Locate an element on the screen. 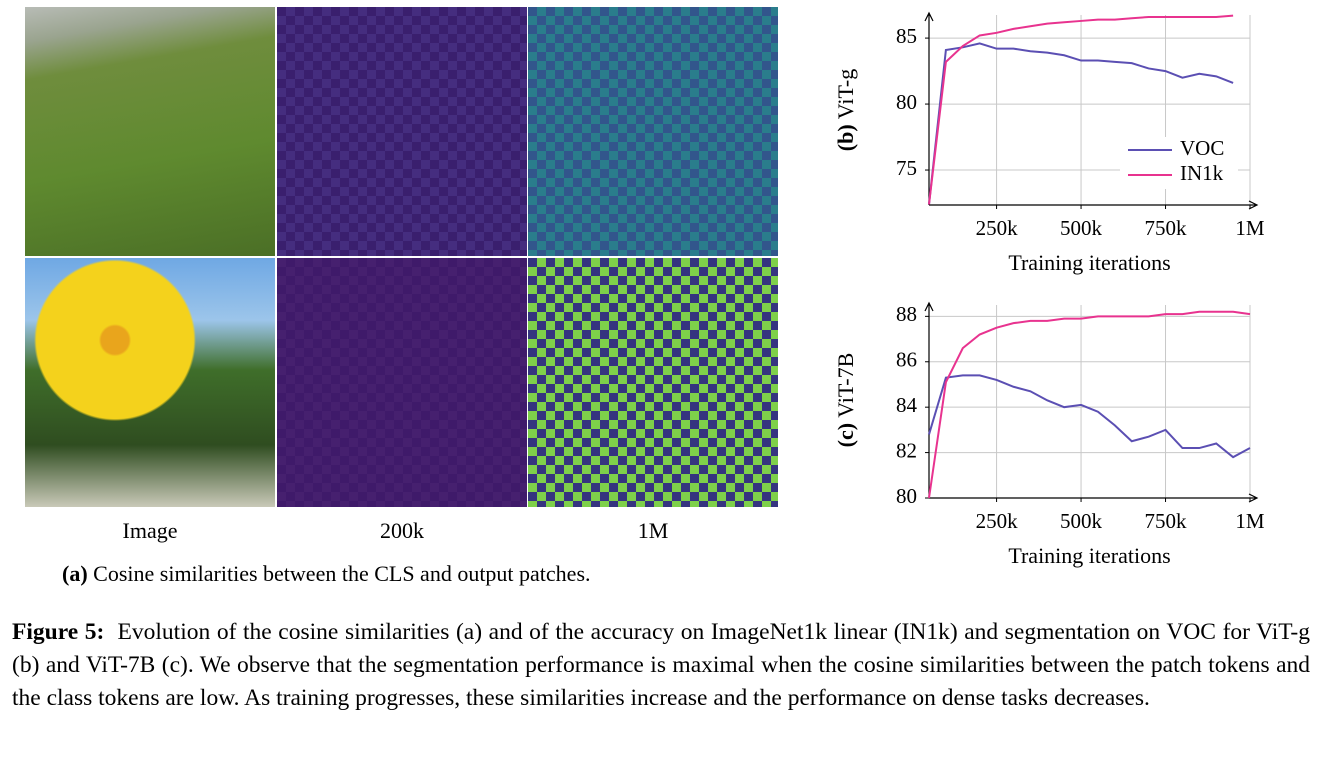 The image size is (1322, 759). y-axis-label: (b) ViT-g is located at coordinates (845, 110).